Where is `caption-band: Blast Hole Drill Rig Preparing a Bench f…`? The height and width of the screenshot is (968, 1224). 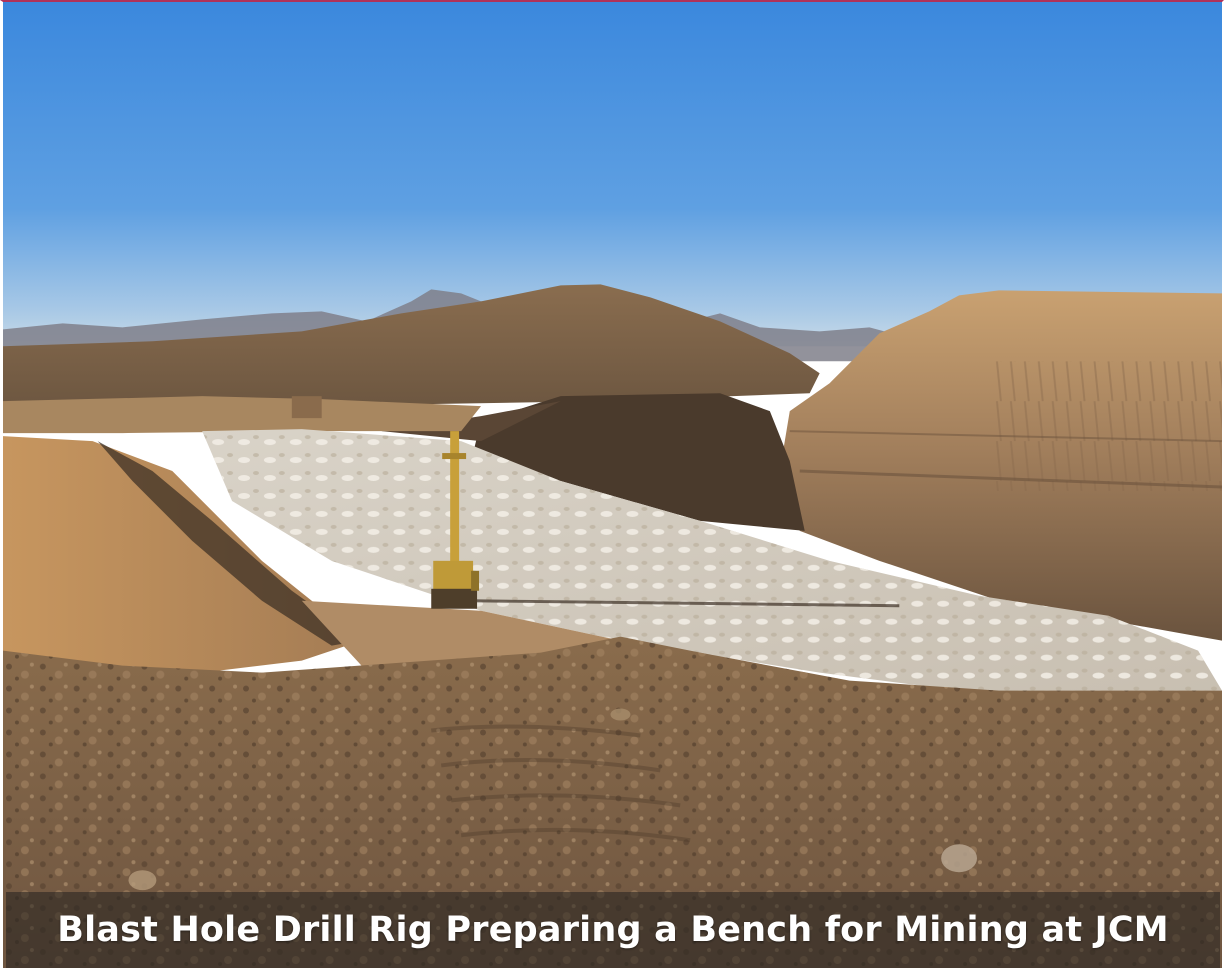 caption-band: Blast Hole Drill Rig Preparing a Bench f… is located at coordinates (613, 930).